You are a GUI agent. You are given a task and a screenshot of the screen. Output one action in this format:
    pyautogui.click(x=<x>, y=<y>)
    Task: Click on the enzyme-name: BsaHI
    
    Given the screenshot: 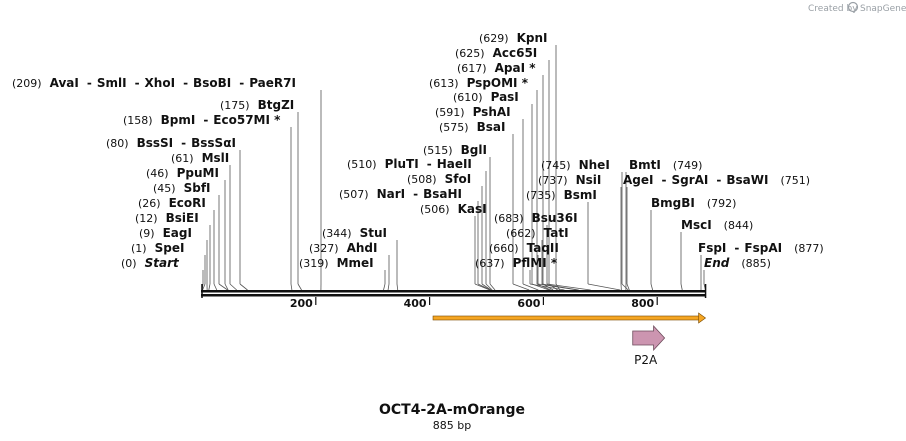 What is the action you would take?
    pyautogui.click(x=442, y=194)
    